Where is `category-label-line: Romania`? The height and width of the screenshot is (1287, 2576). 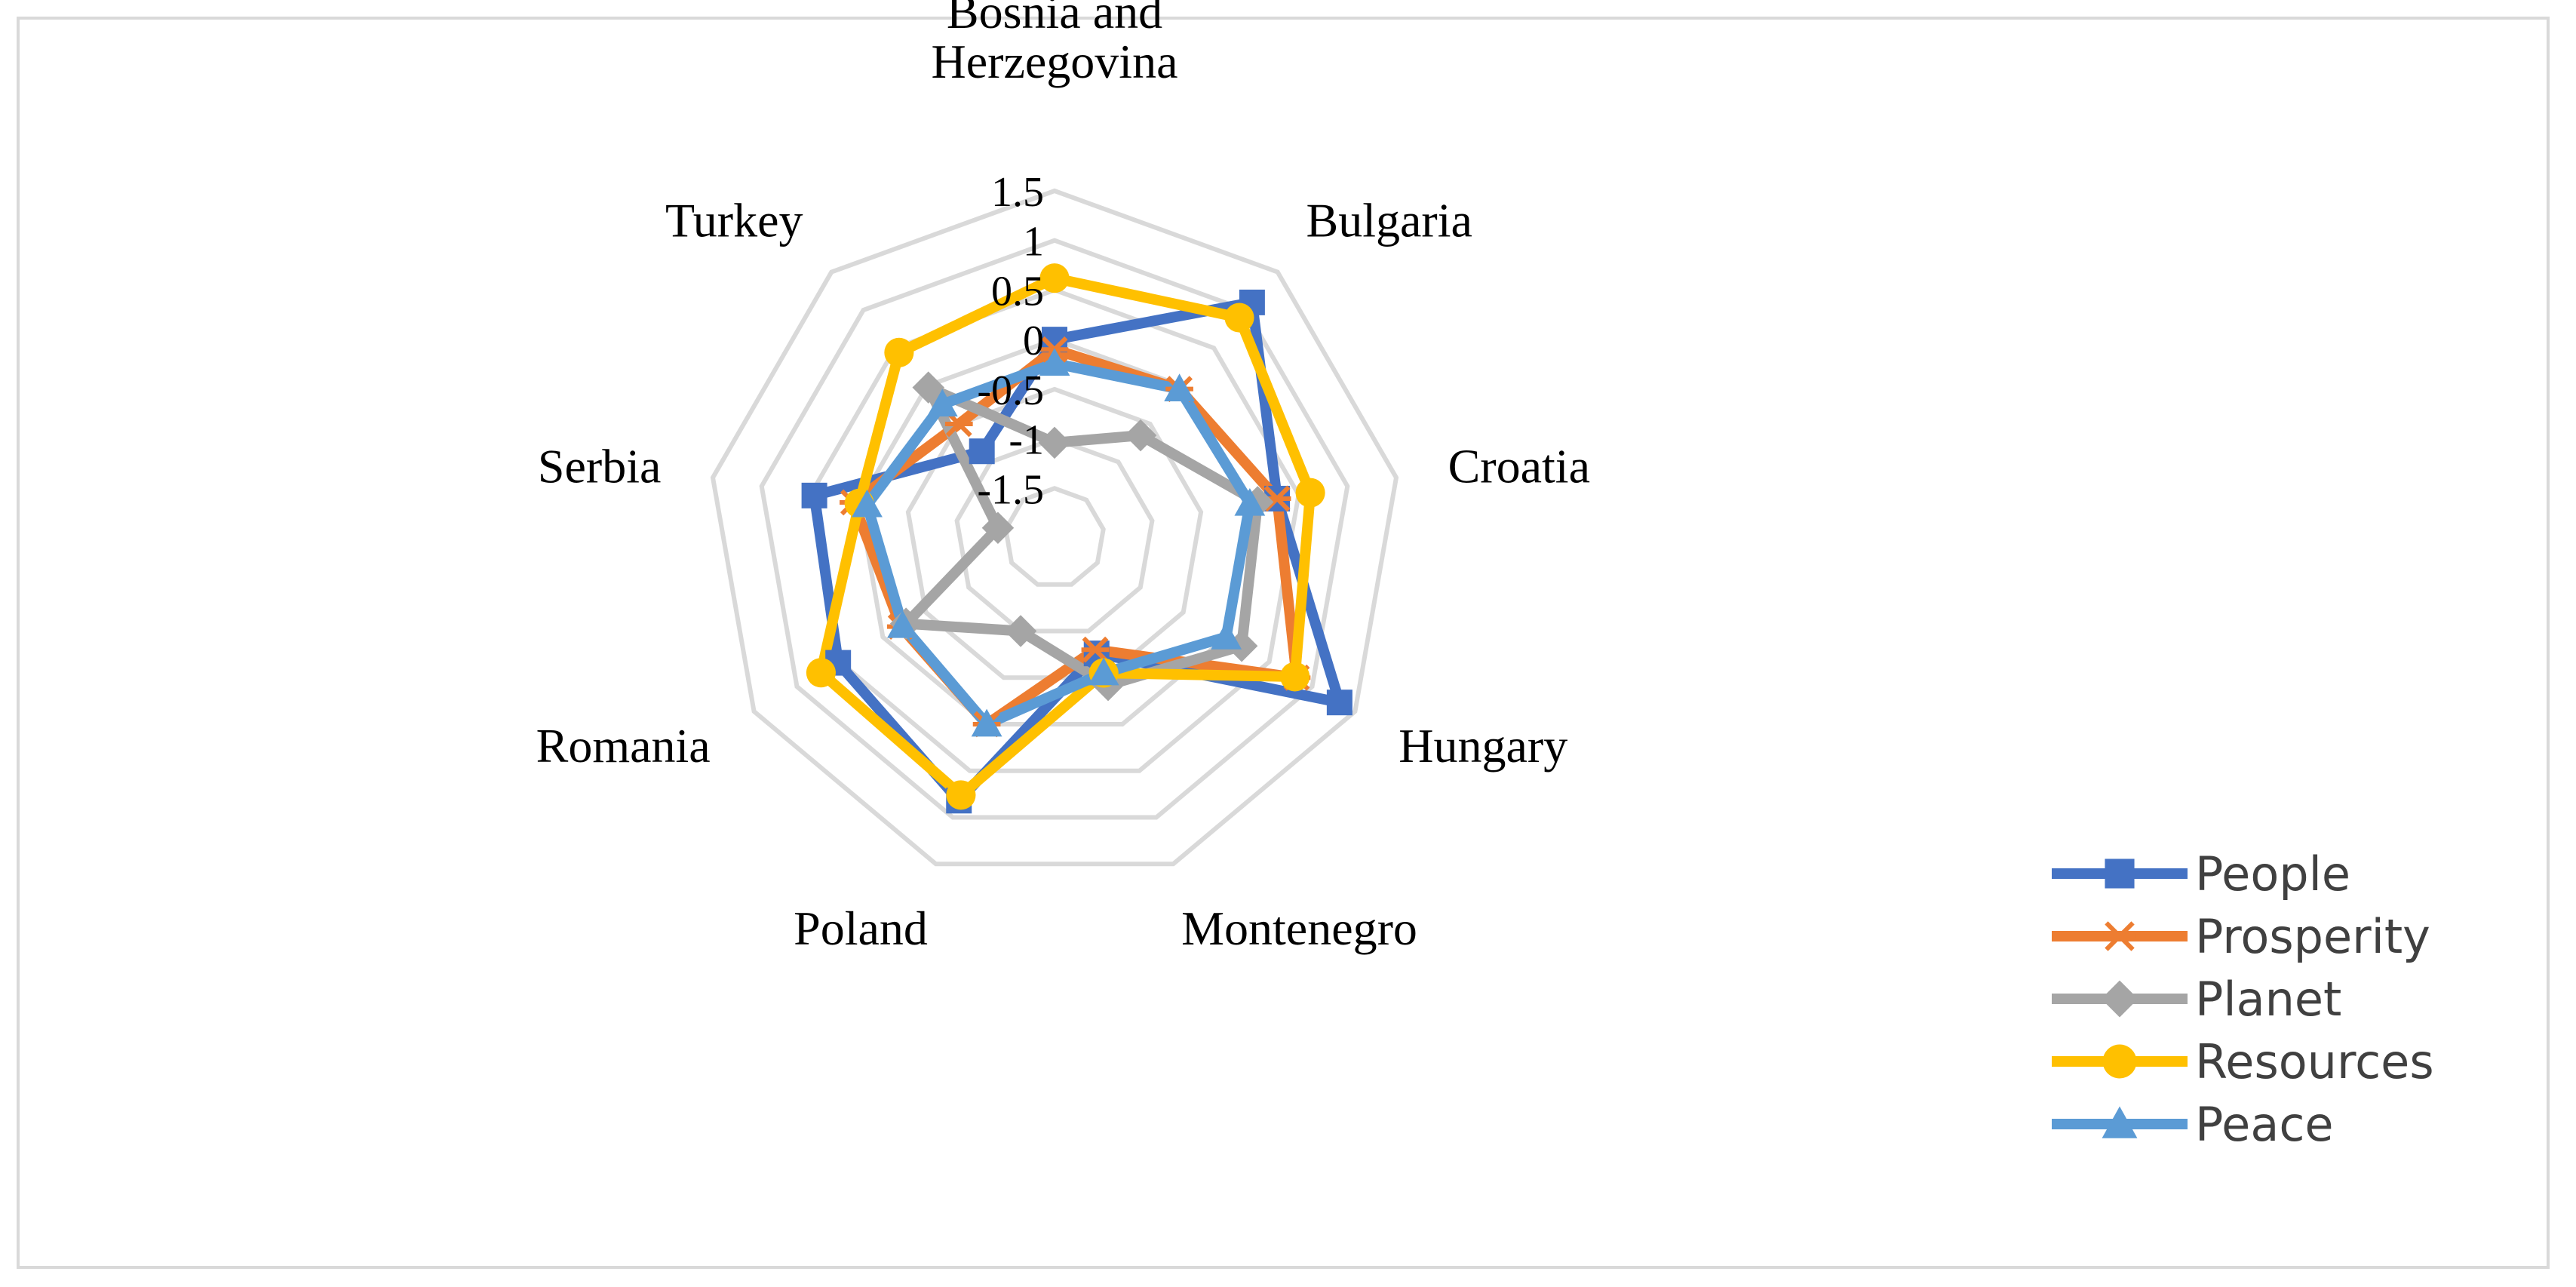
category-label-line: Romania is located at coordinates (623, 746).